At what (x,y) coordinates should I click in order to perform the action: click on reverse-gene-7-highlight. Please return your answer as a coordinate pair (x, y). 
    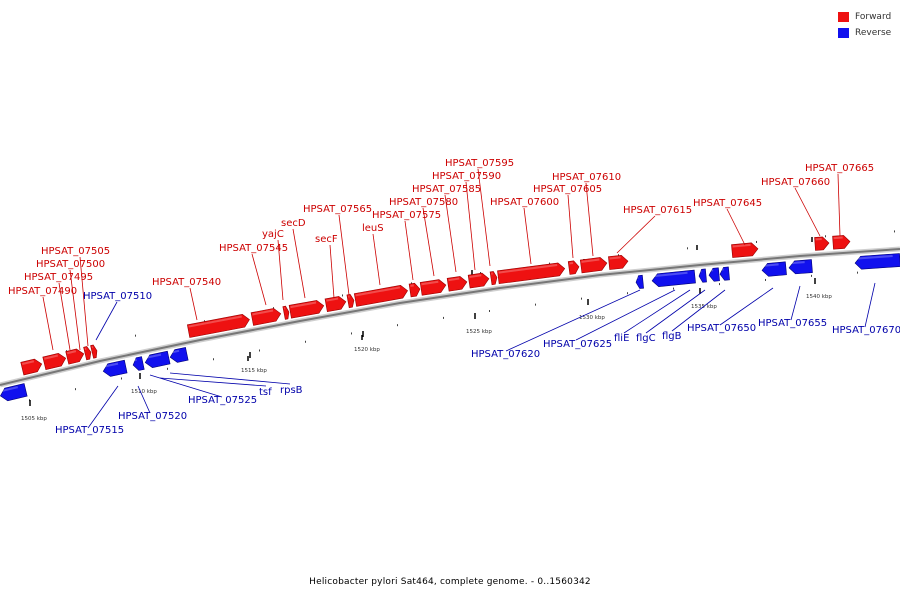
    Looking at the image, I should click on (700, 271).